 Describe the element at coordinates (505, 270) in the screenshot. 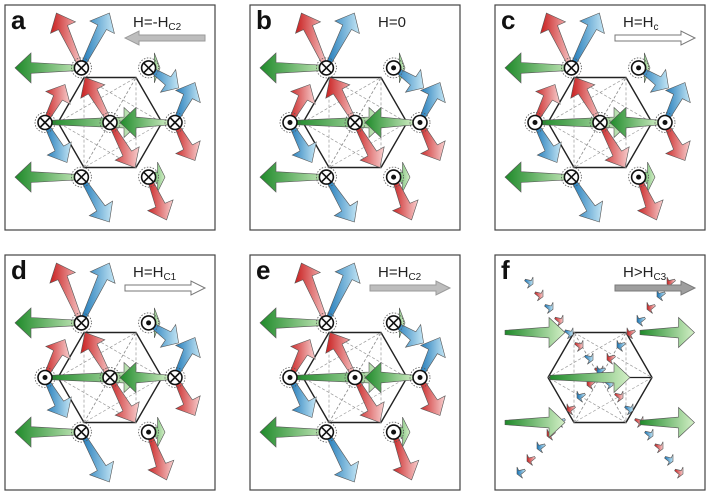

I see `panel-label: f` at that location.